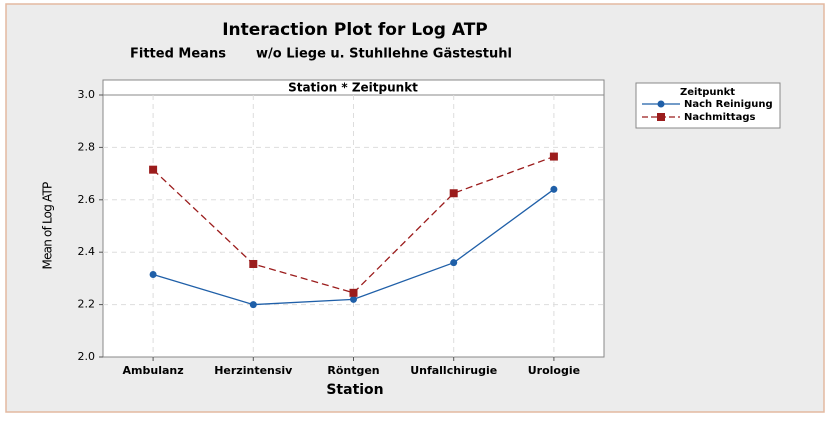  What do you see at coordinates (728, 104) in the screenshot?
I see `legend-label: Nach Reinigung` at bounding box center [728, 104].